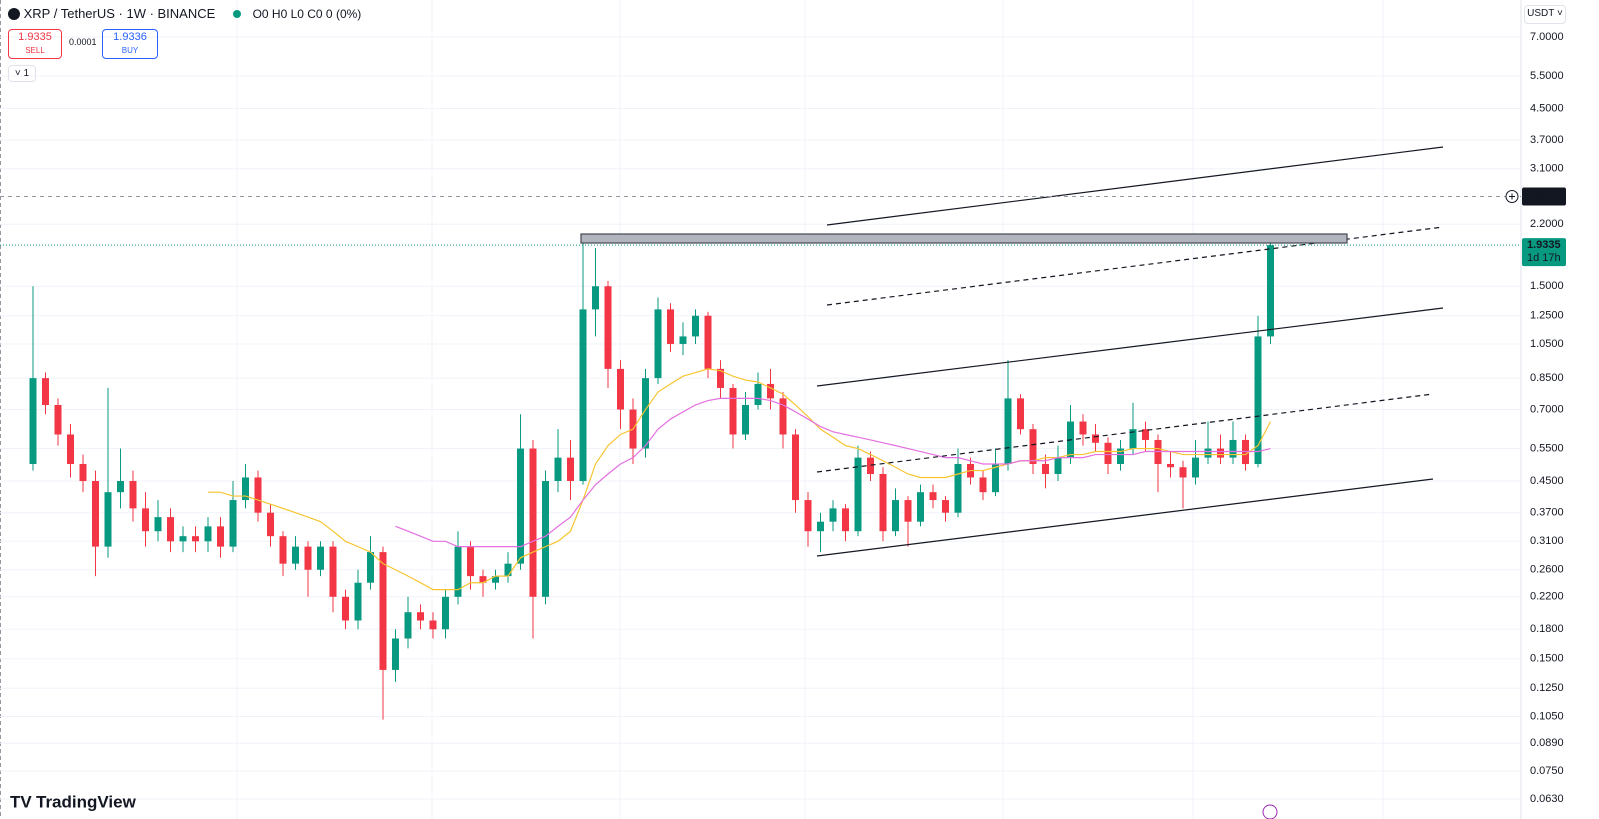 Image resolution: width=1599 pixels, height=819 pixels. Describe the element at coordinates (1547, 688) in the screenshot. I see `y-tick-label: 0.1250` at that location.